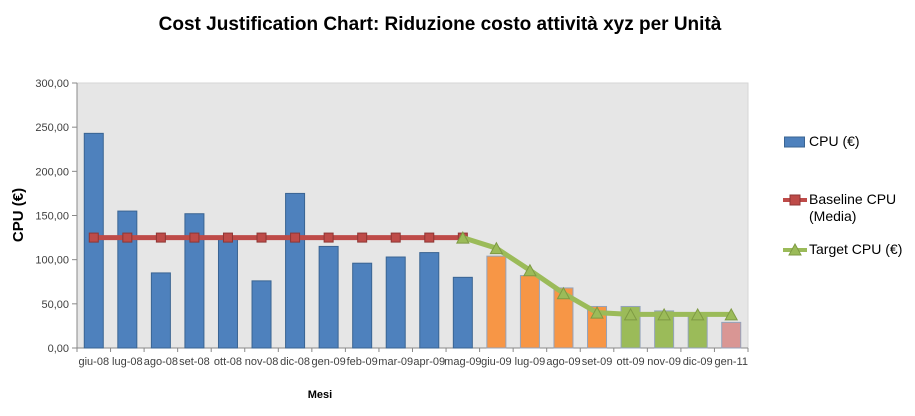  What do you see at coordinates (563, 362) in the screenshot?
I see `x-tick-label: ago-09` at bounding box center [563, 362].